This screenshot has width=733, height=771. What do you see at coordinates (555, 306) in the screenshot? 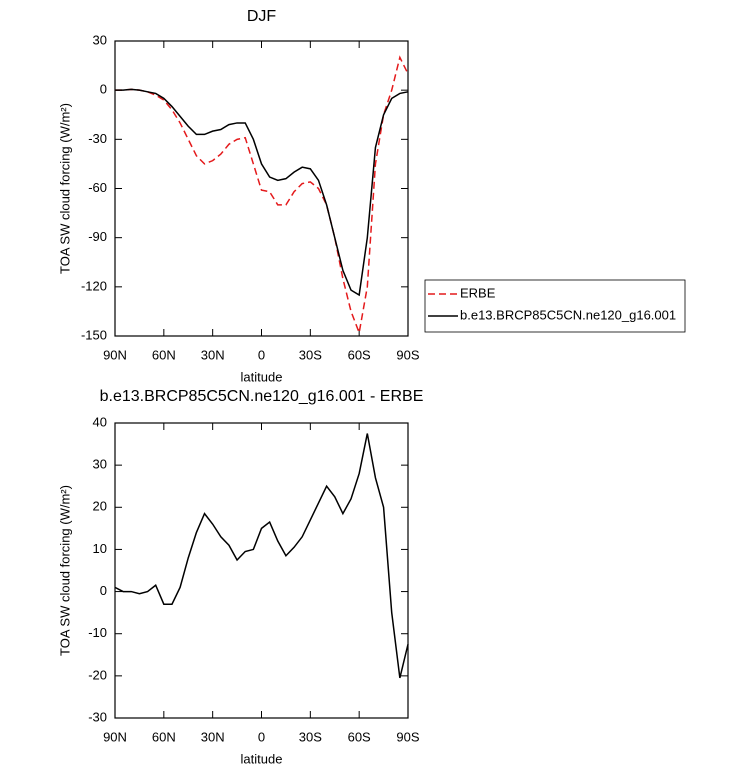
I see `legend-box` at bounding box center [555, 306].